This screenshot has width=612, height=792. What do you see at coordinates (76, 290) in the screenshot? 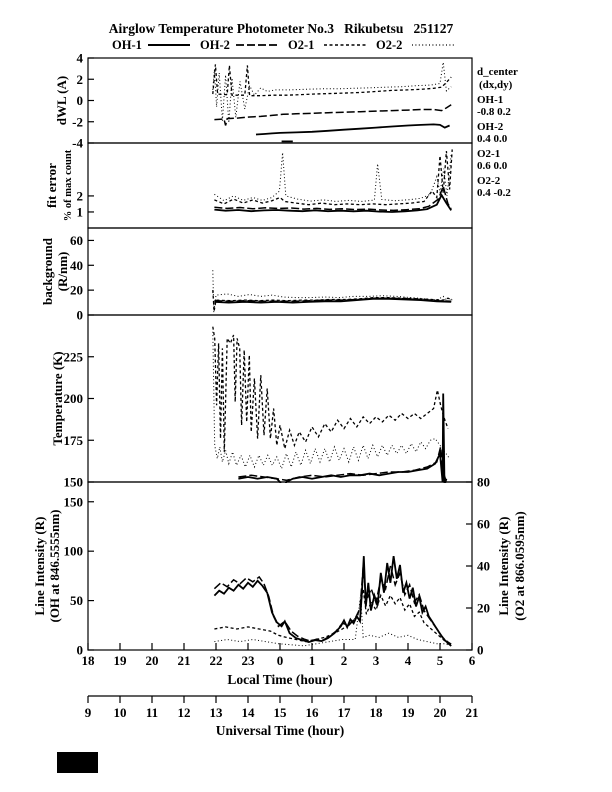
I see `y-tick-label: 20` at bounding box center [76, 290].